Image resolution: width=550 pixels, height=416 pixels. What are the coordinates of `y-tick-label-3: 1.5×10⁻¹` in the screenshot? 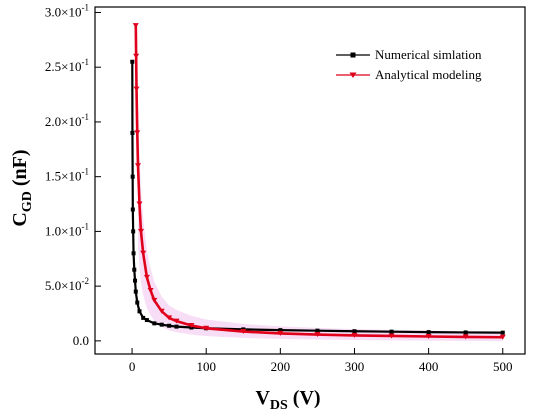 It's located at (67, 175).